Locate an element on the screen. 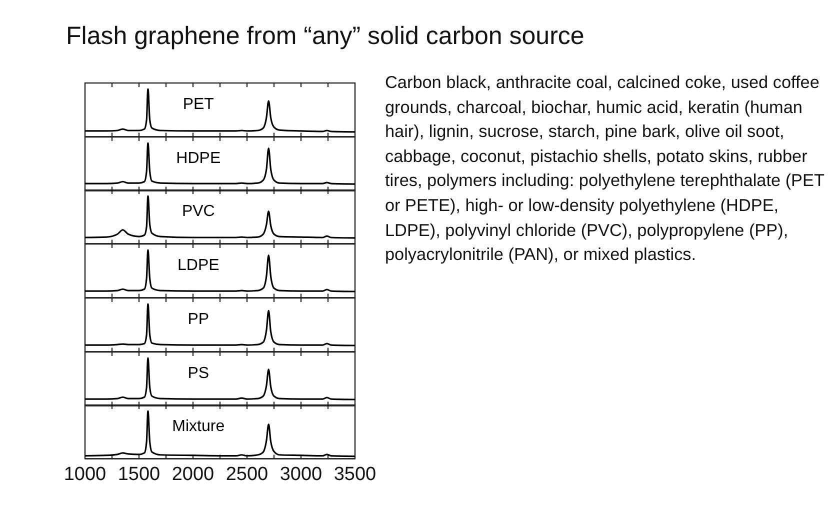 The height and width of the screenshot is (505, 830). legend-label: LDPE is located at coordinates (199, 265).